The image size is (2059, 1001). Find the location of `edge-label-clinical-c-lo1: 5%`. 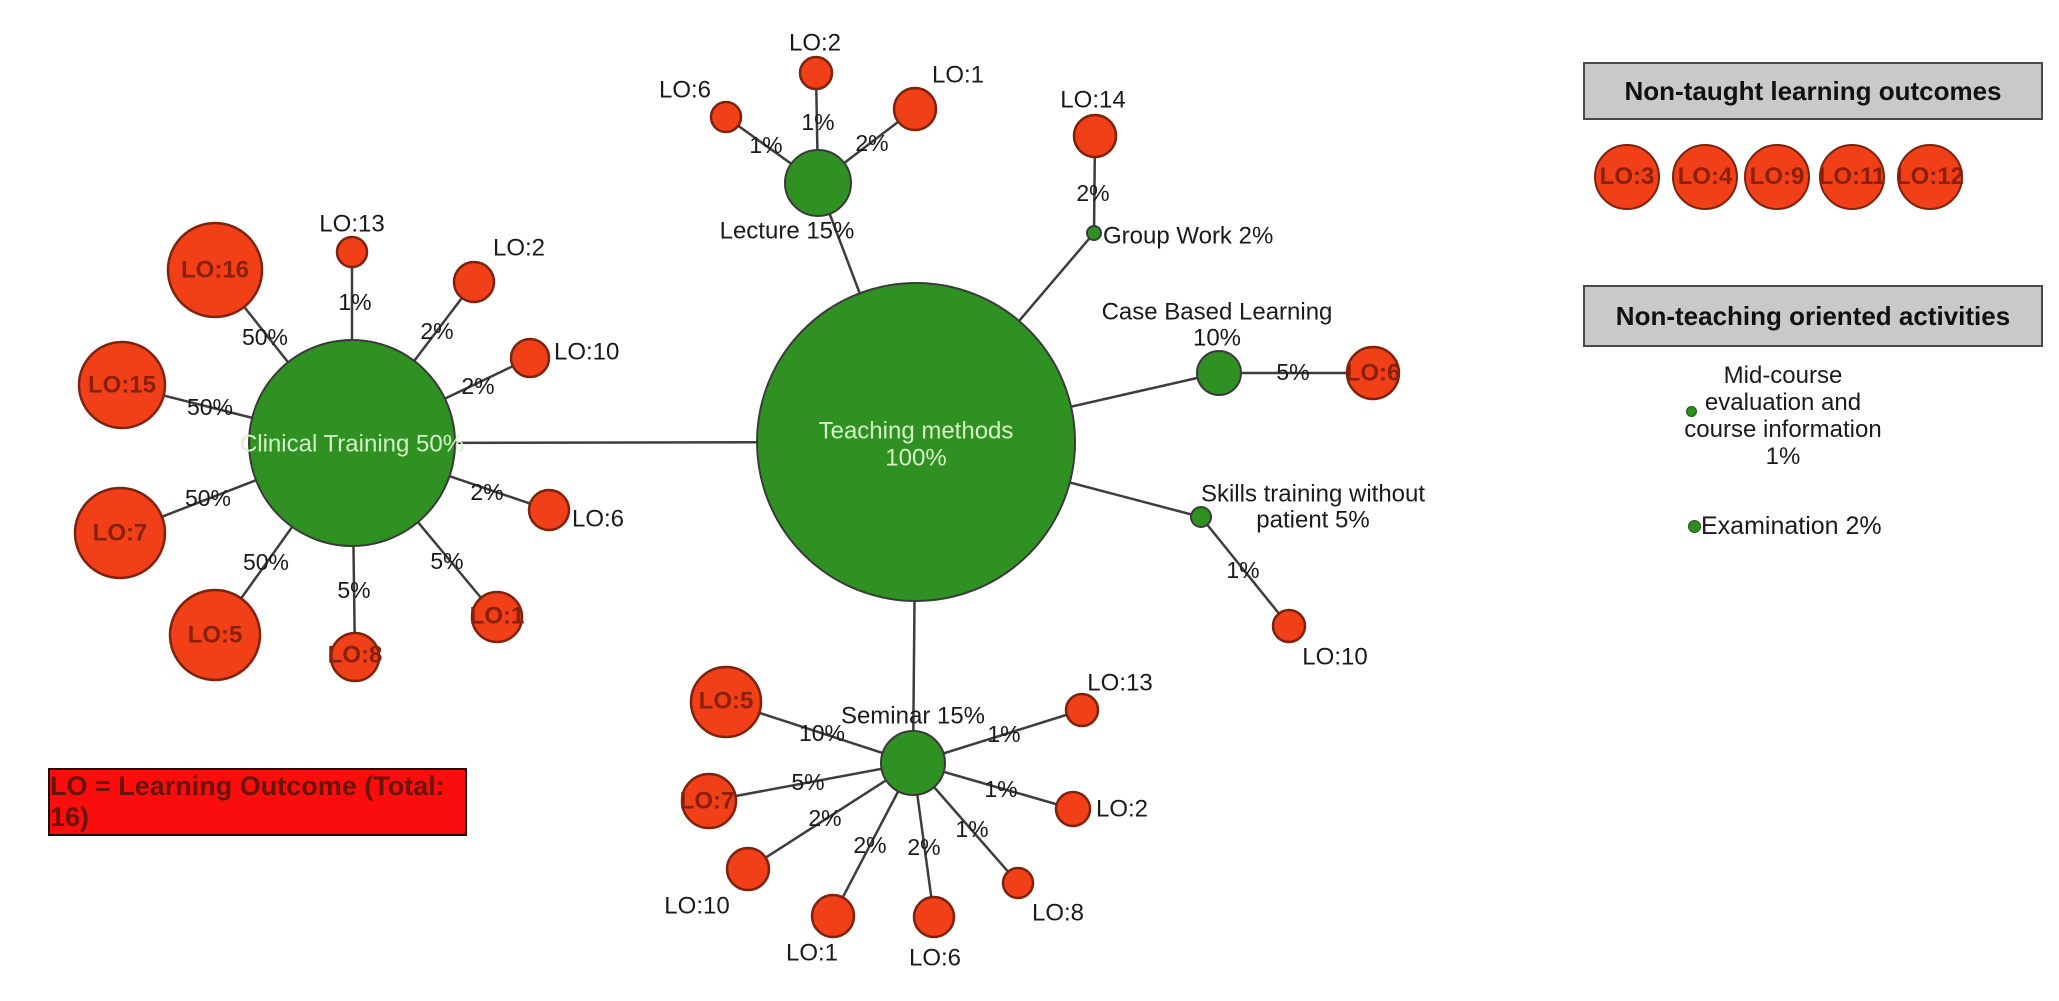

edge-label-clinical-c-lo1: 5% is located at coordinates (446, 561).